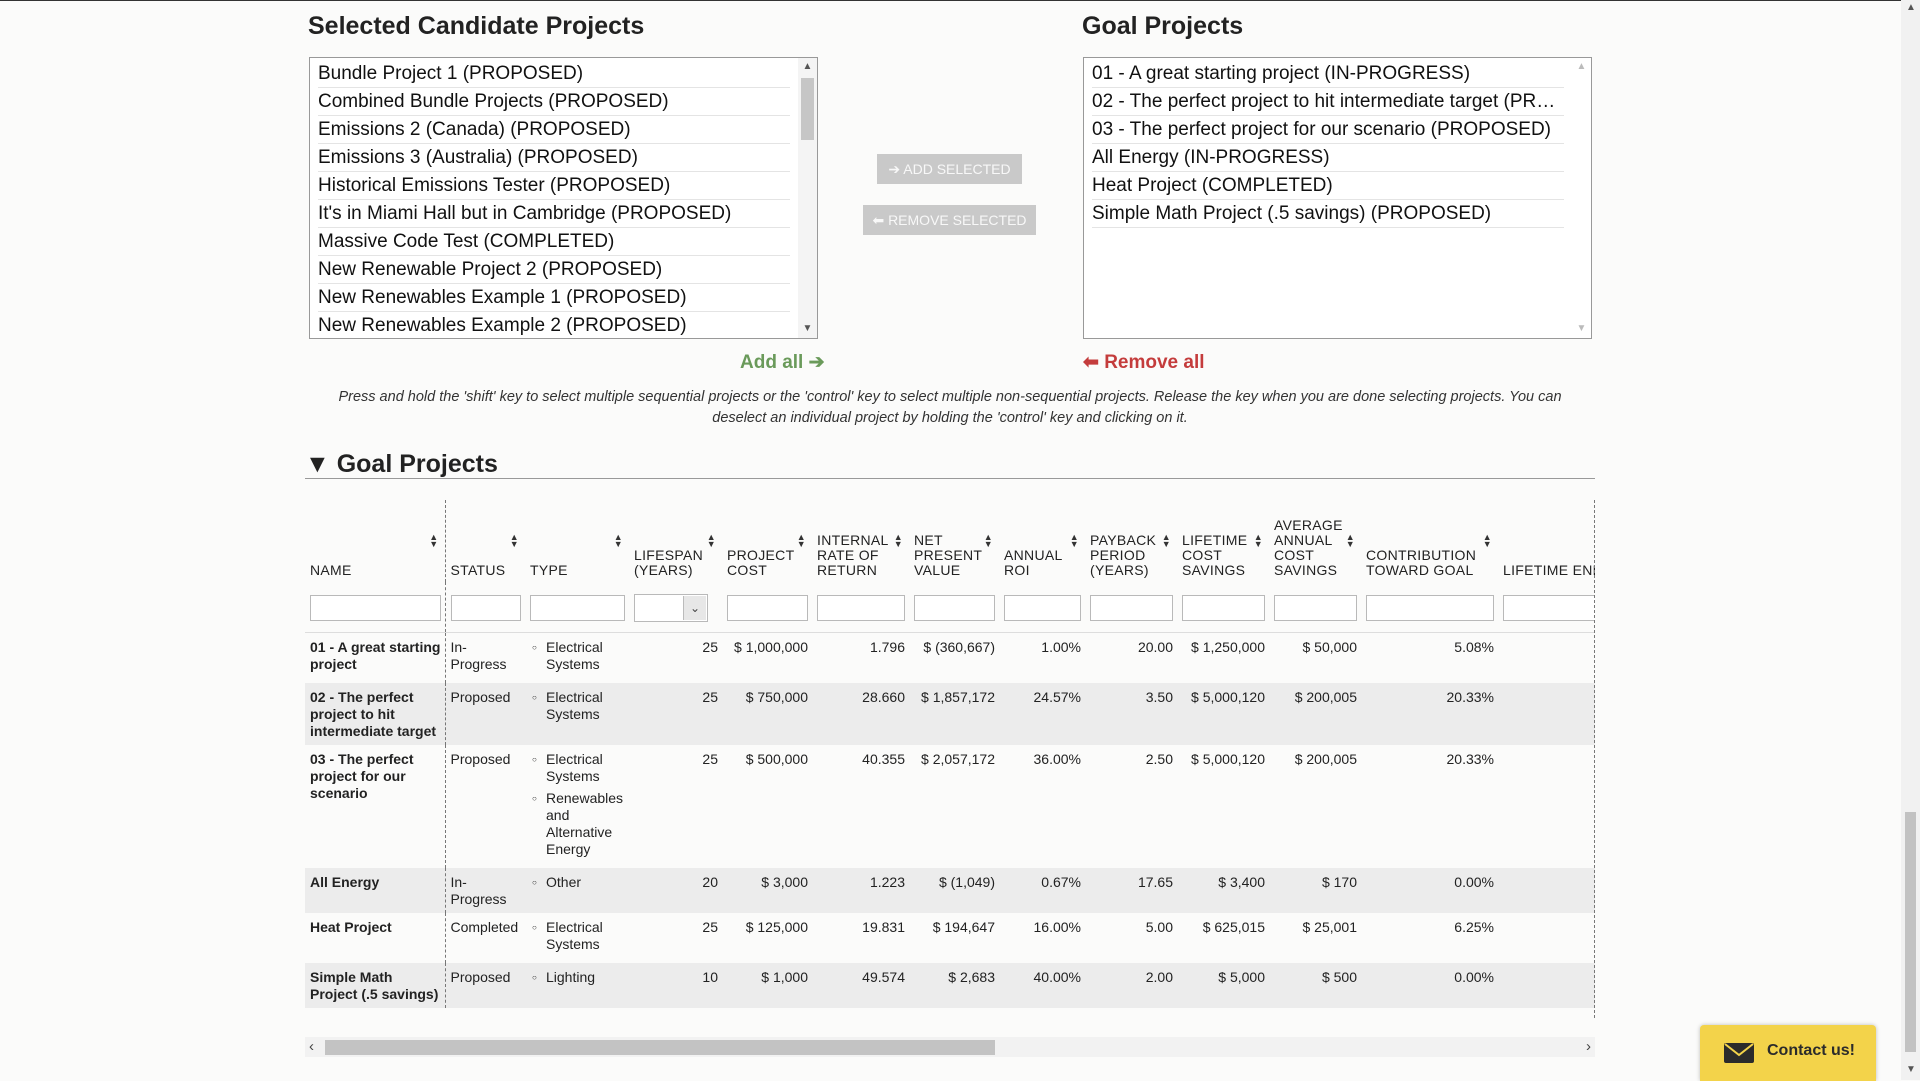 The height and width of the screenshot is (1081, 1920). Describe the element at coordinates (675, 541) in the screenshot. I see `column-header: LIFESPAN (YEARS) ▲ ▼` at that location.